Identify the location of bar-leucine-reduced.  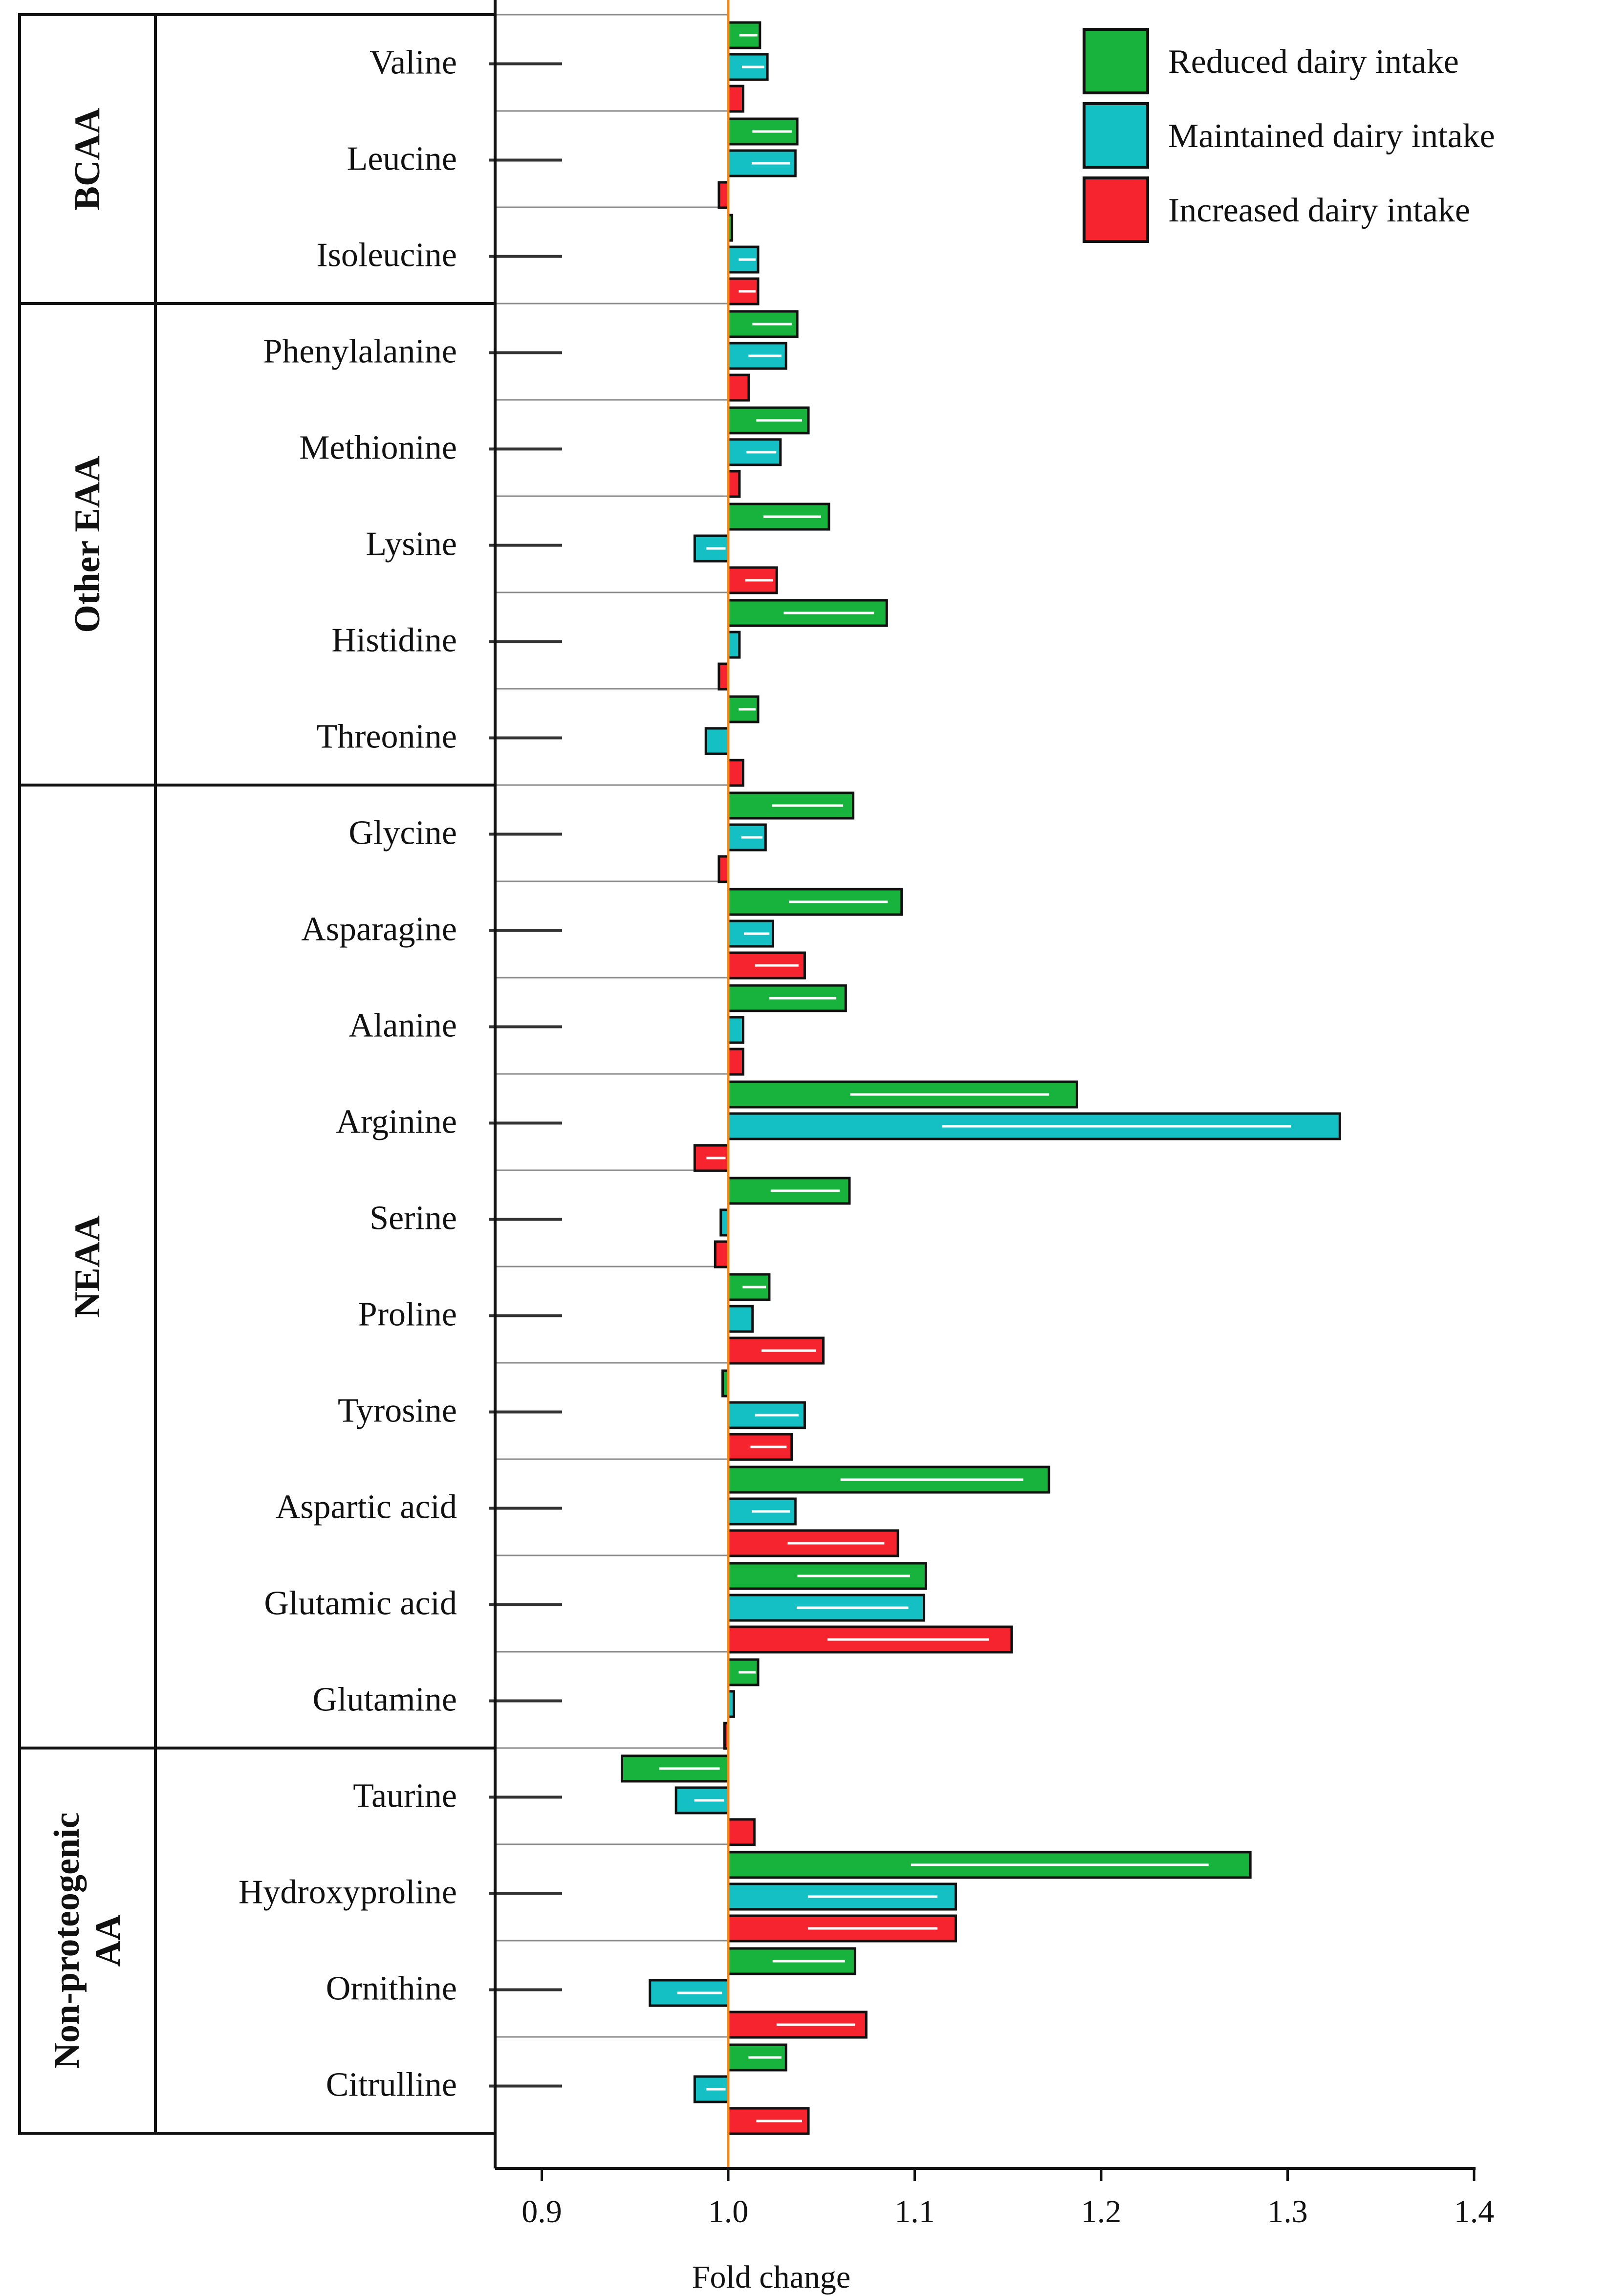
(763, 132).